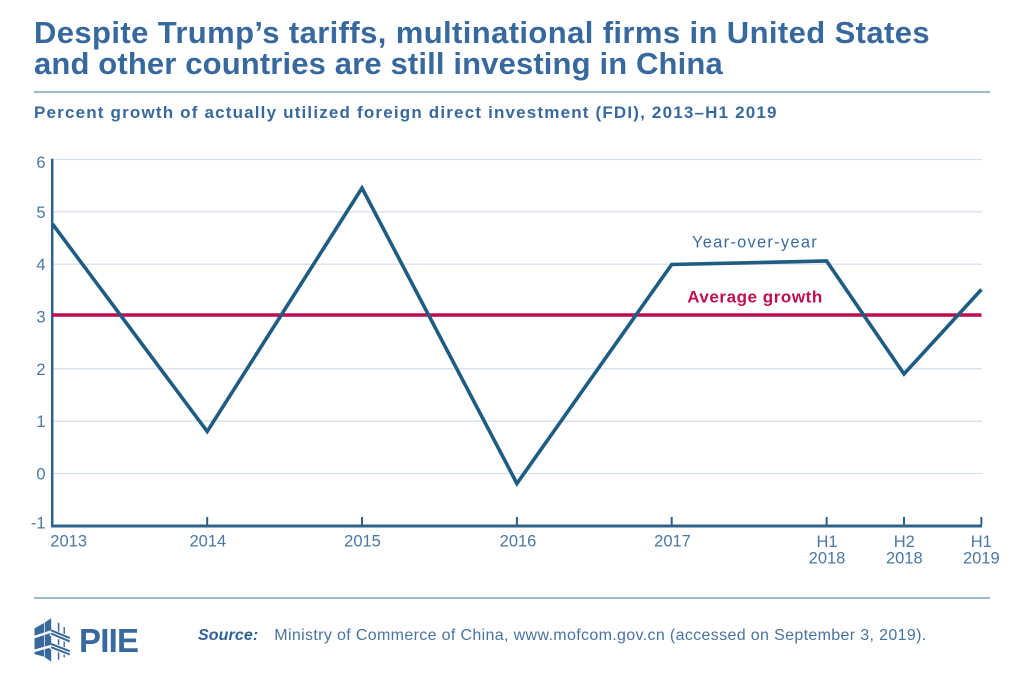 The image size is (1024, 679). I want to click on svg-text: 2, so click(40, 370).